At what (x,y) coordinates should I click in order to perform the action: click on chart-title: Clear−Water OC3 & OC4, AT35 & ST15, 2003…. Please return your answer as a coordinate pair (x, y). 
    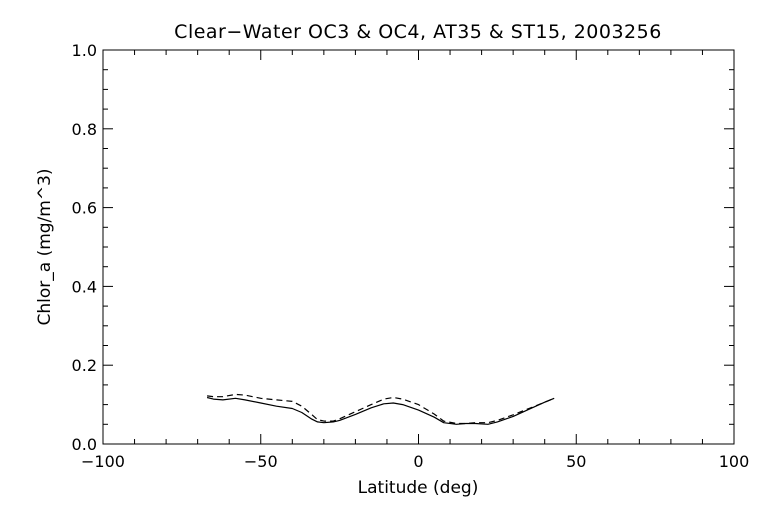
    Looking at the image, I should click on (418, 32).